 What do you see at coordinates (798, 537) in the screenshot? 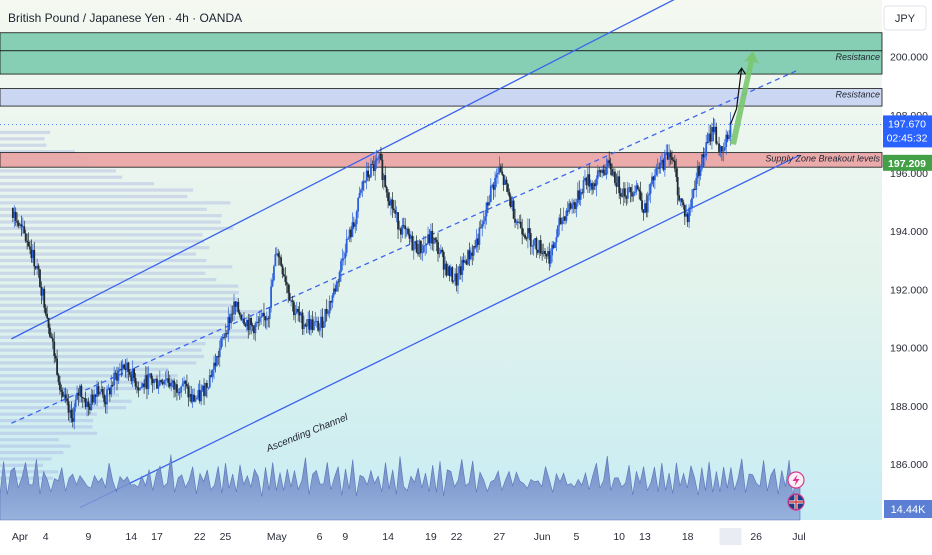
I see `x-tick-label: Jul` at bounding box center [798, 537].